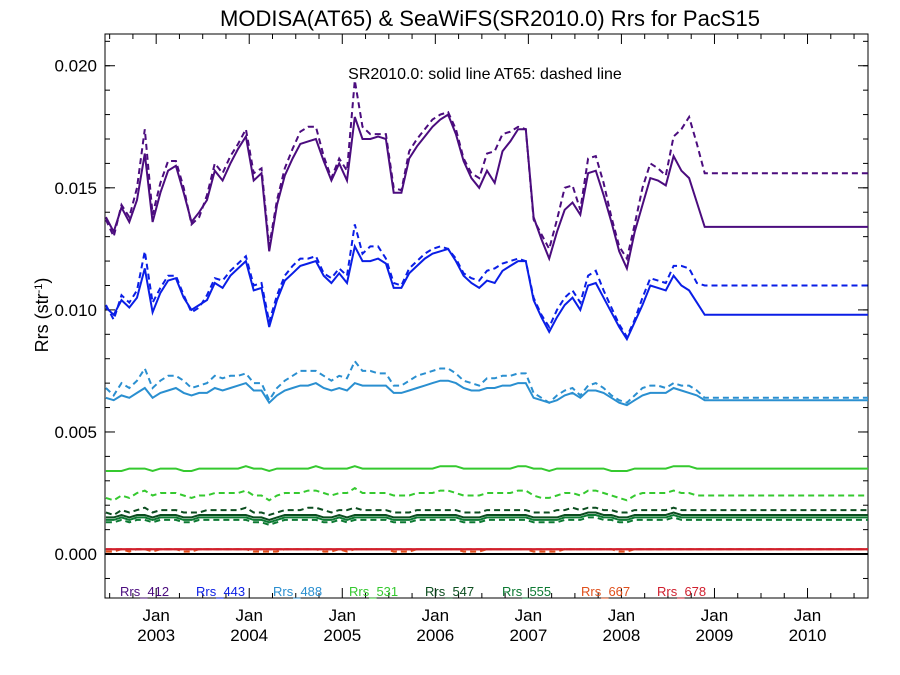  Describe the element at coordinates (342, 635) in the screenshot. I see `x-tick-label: 2005` at that location.